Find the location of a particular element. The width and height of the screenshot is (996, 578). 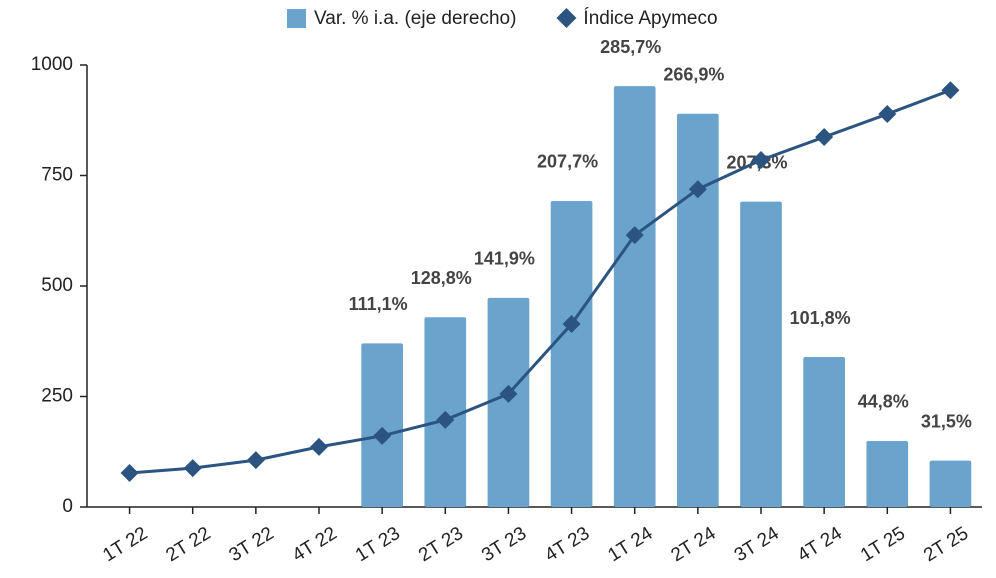

x-tick-label: 2T 22 is located at coordinates (188, 544).